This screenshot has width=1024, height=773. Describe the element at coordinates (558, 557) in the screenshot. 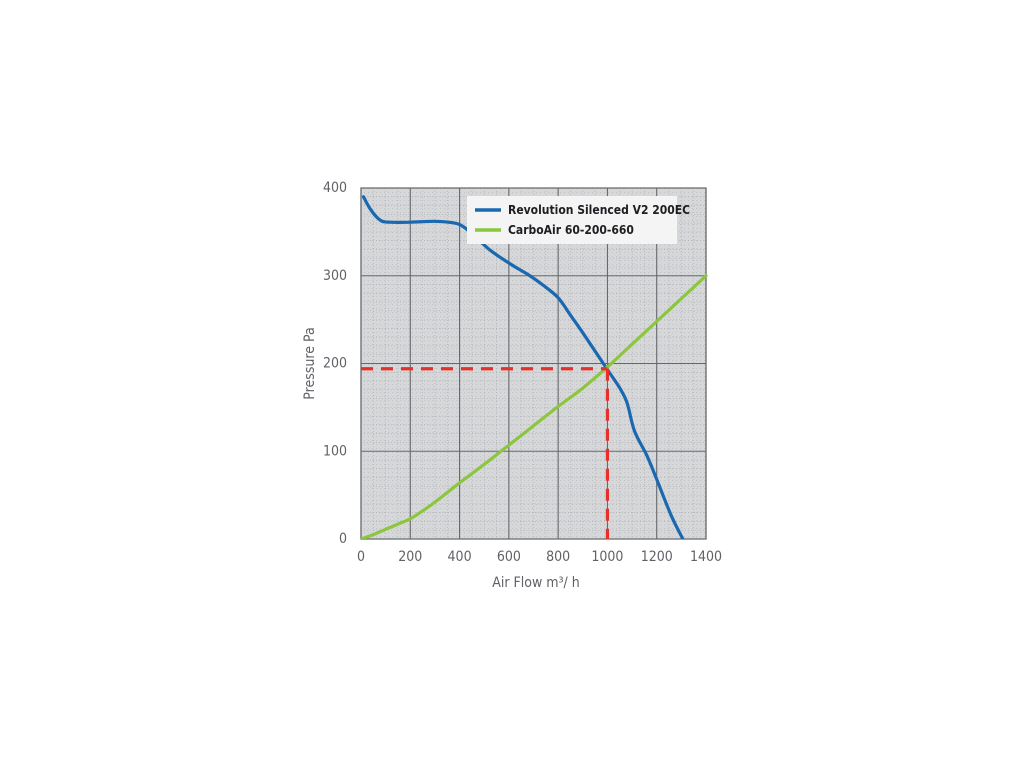

I see `x-tick-label: 800` at that location.